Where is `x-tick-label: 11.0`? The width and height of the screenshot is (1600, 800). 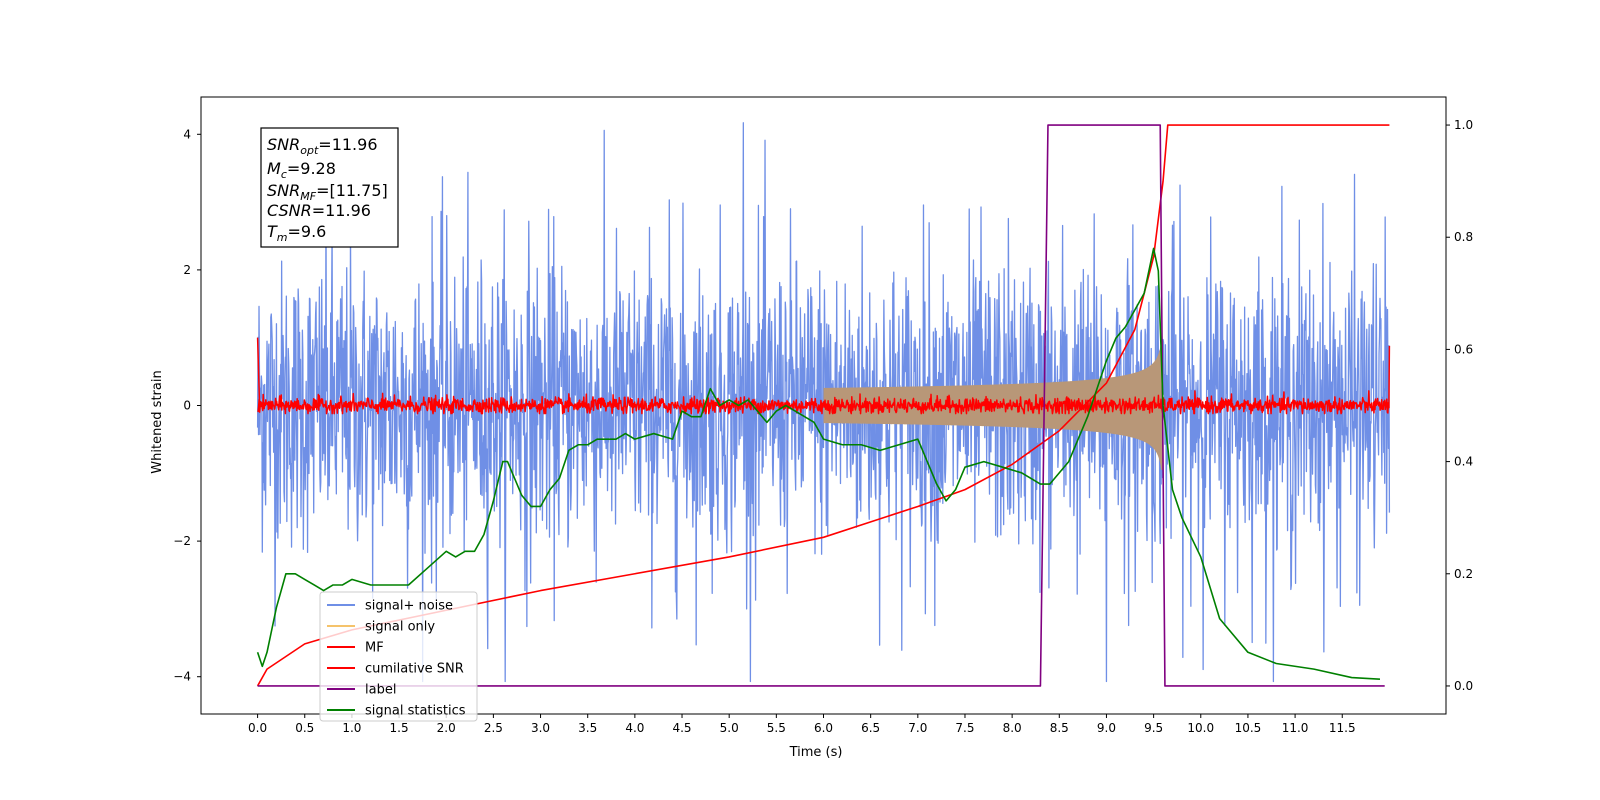
x-tick-label: 11.0 is located at coordinates (1295, 728).